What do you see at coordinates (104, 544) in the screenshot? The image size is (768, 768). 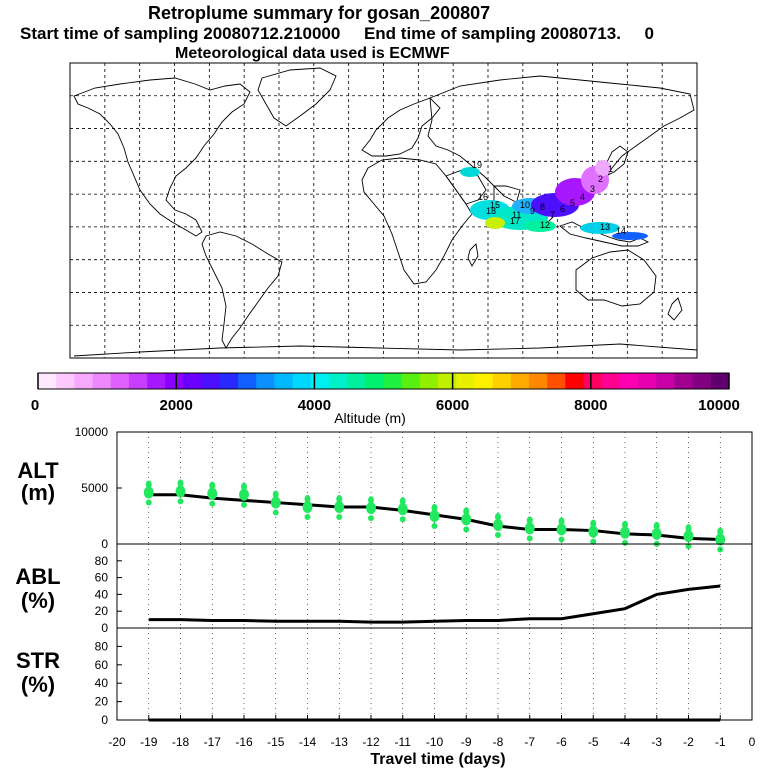 I see `y-tick-label: 0` at bounding box center [104, 544].